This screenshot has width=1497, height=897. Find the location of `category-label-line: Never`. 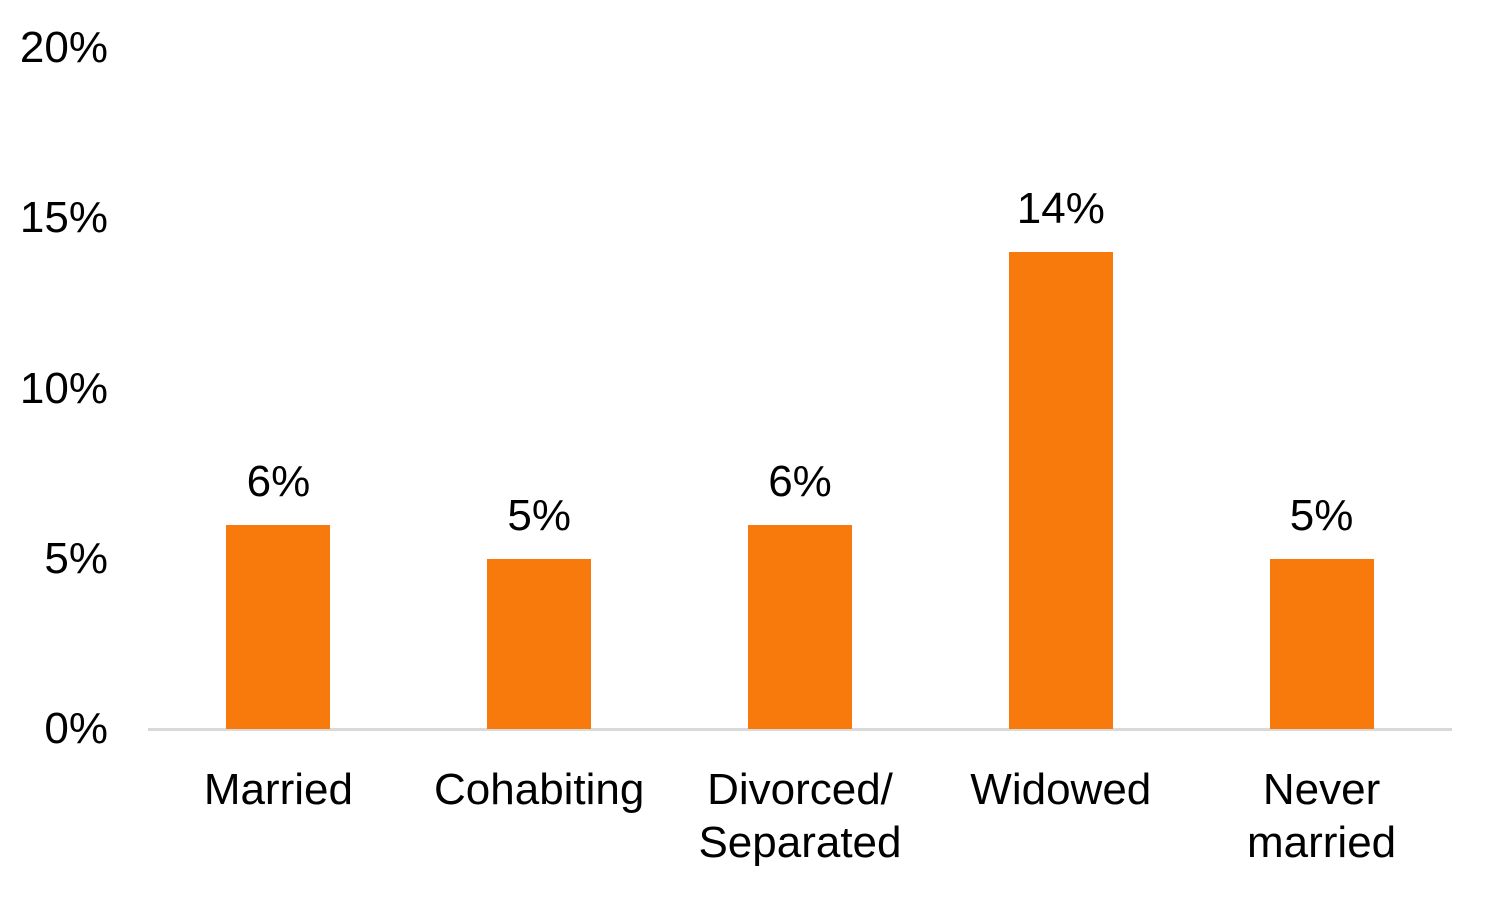

category-label-line: Never is located at coordinates (1321, 789).